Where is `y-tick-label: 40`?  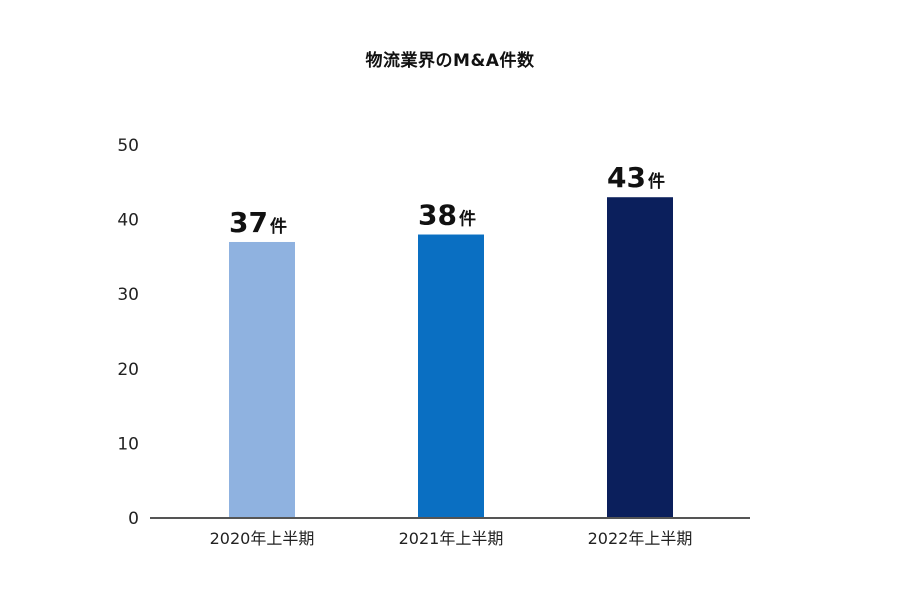 y-tick-label: 40 is located at coordinates (128, 221).